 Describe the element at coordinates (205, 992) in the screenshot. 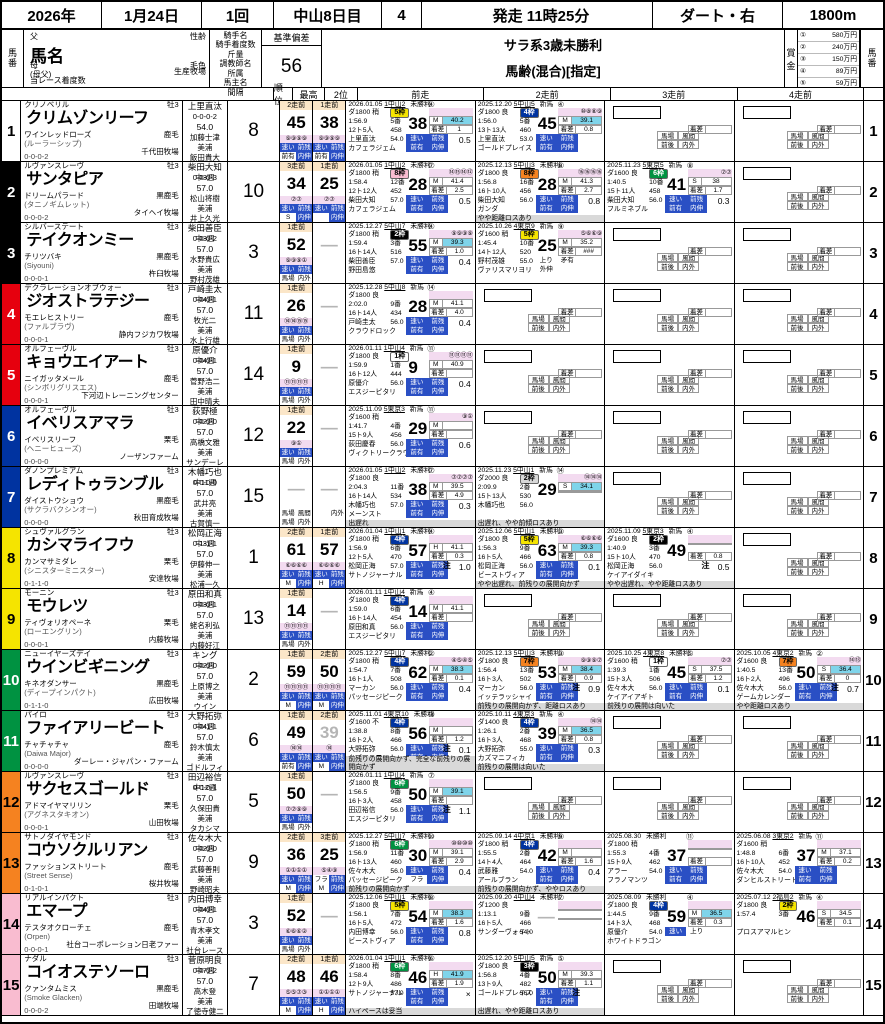

I see `trainer-name: 高木登` at that location.